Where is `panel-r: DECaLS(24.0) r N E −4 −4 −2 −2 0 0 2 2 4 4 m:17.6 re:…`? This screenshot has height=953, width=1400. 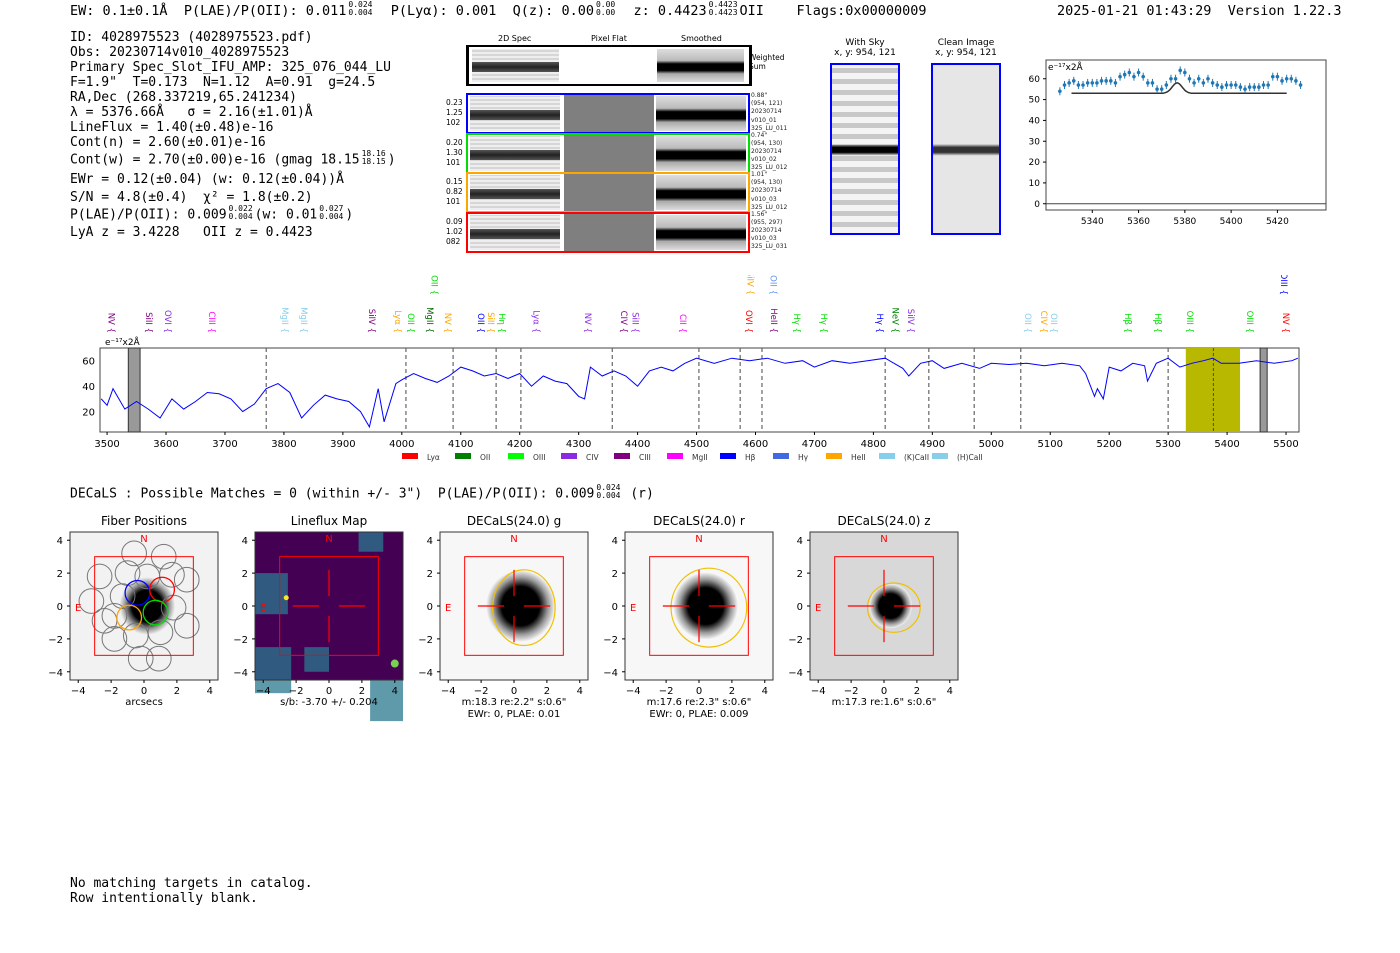 panel-r: DECaLS(24.0) r N E −4 −4 −2 −2 0 0 2 2 4 4 m:17.6 re:… is located at coordinates (688, 617).